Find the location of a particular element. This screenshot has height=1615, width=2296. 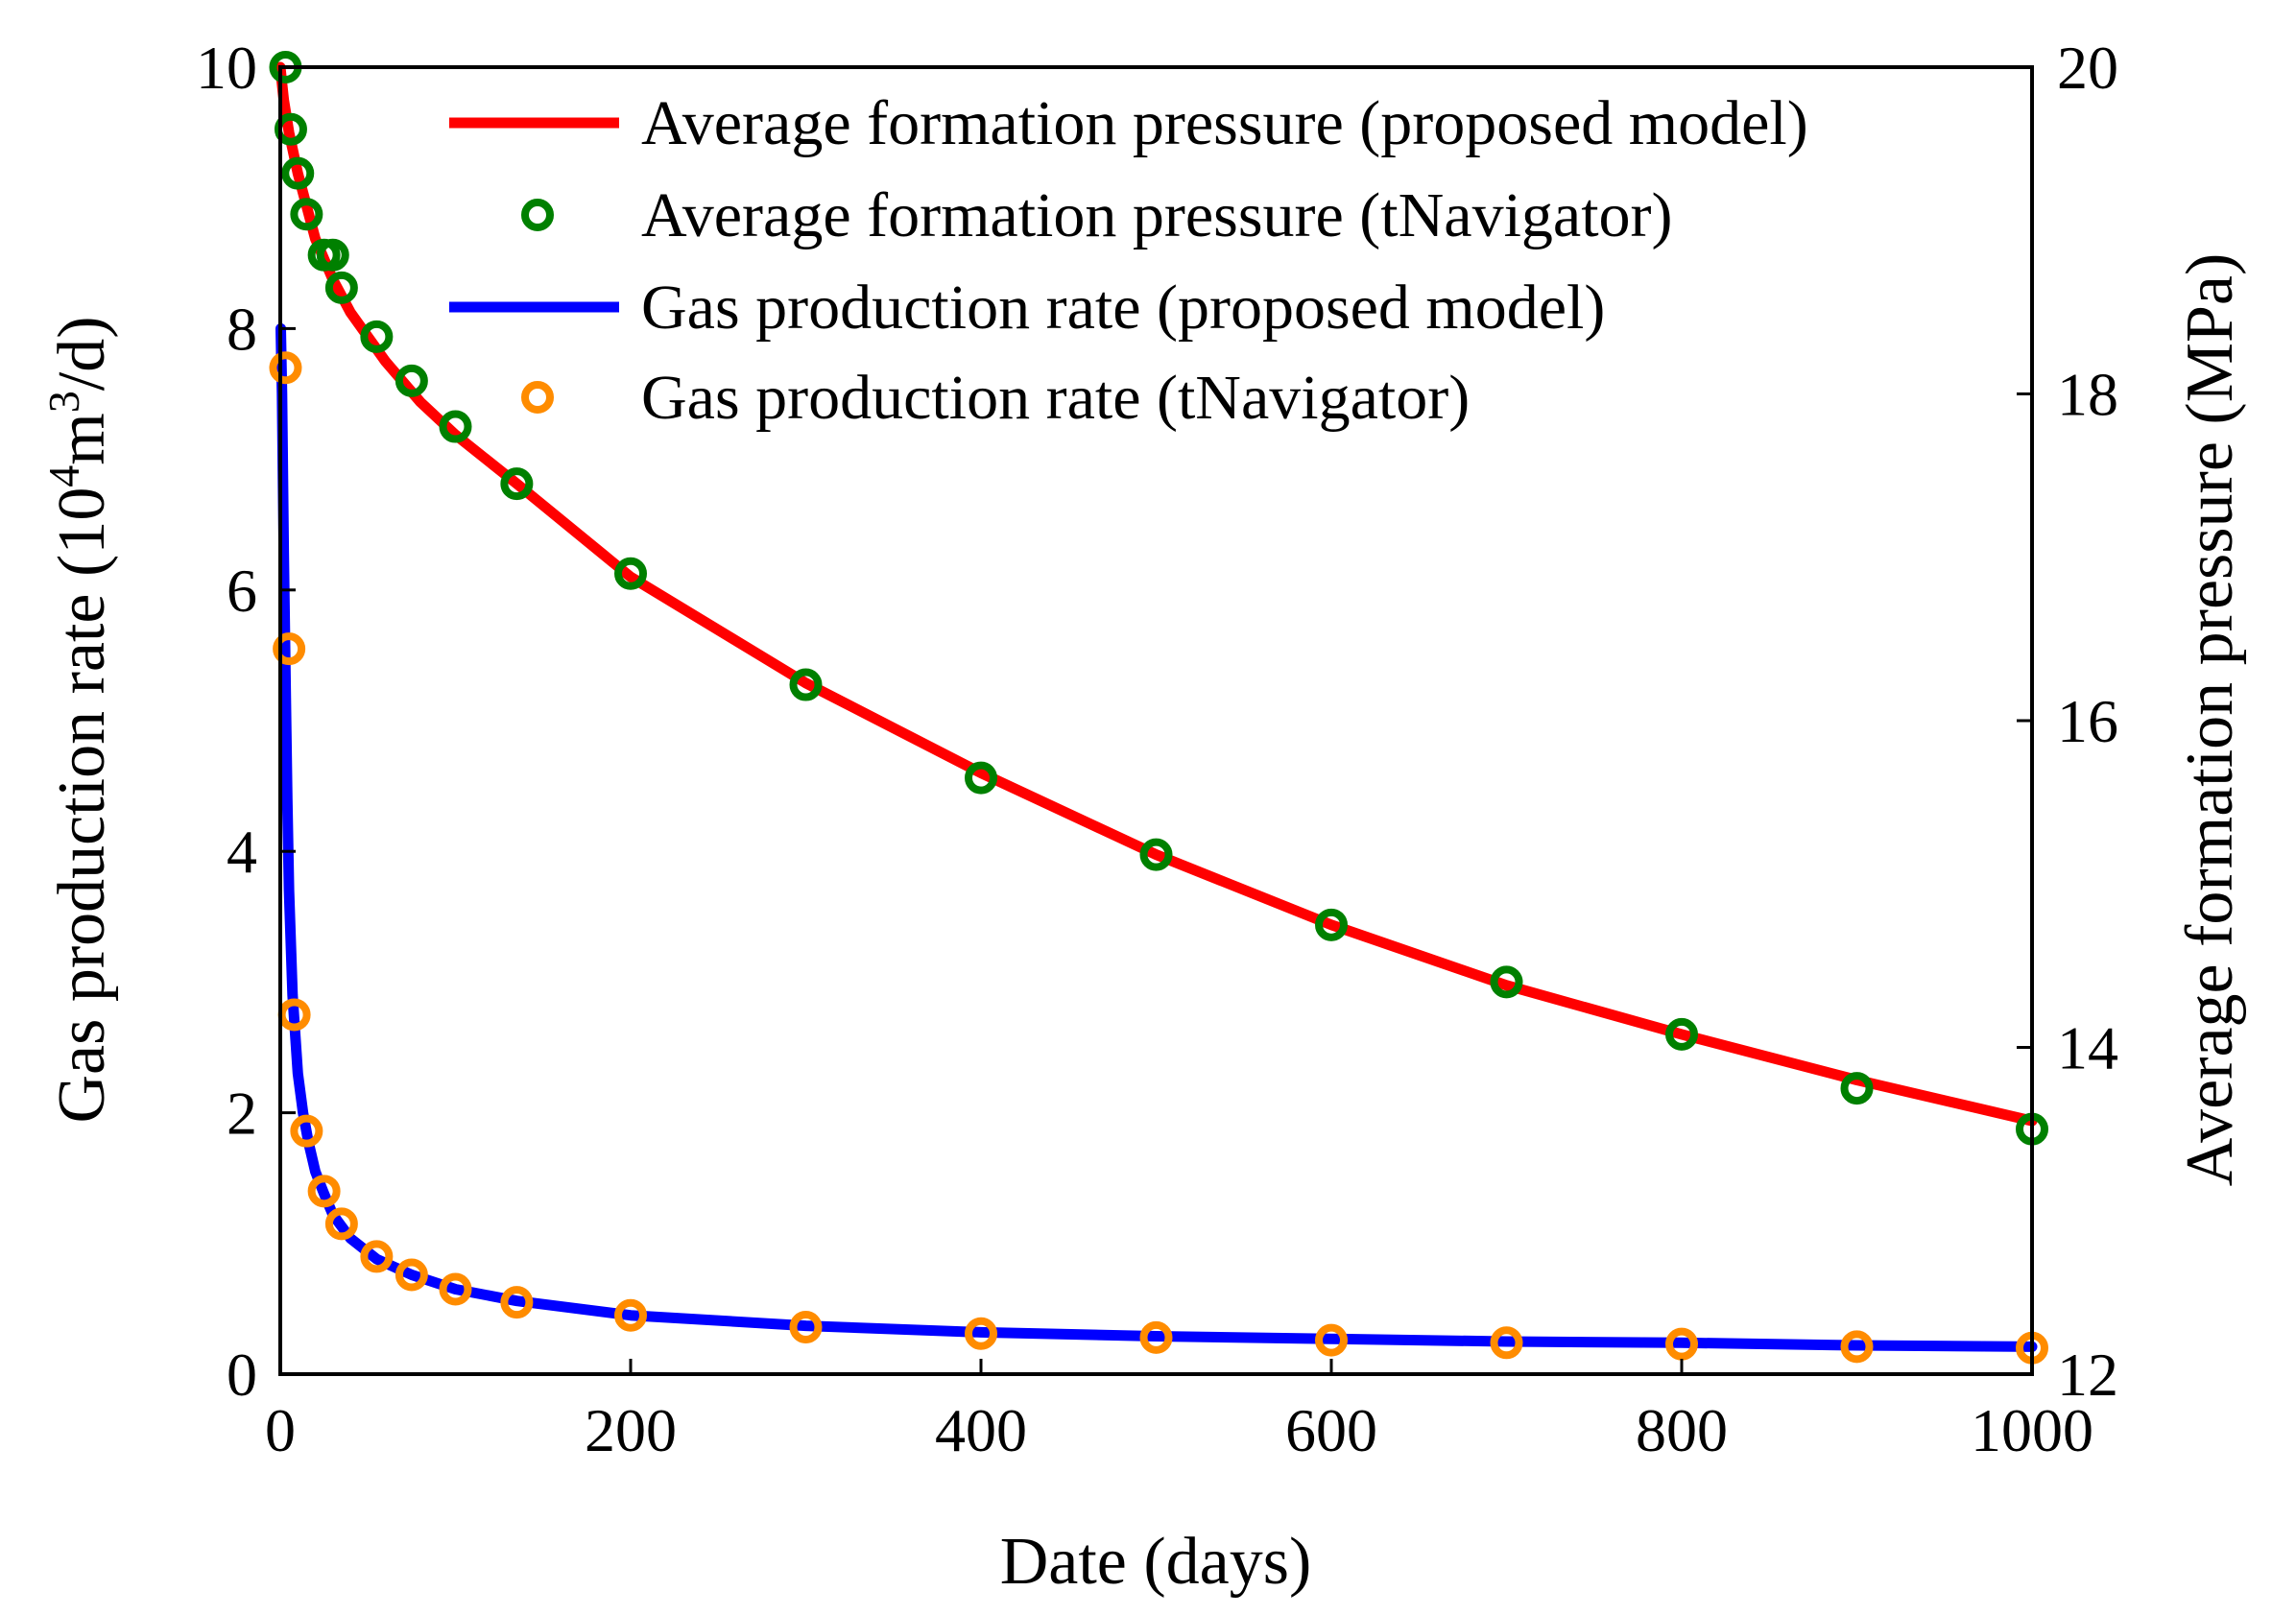

x-tick-label: 600 is located at coordinates (1331, 1430).